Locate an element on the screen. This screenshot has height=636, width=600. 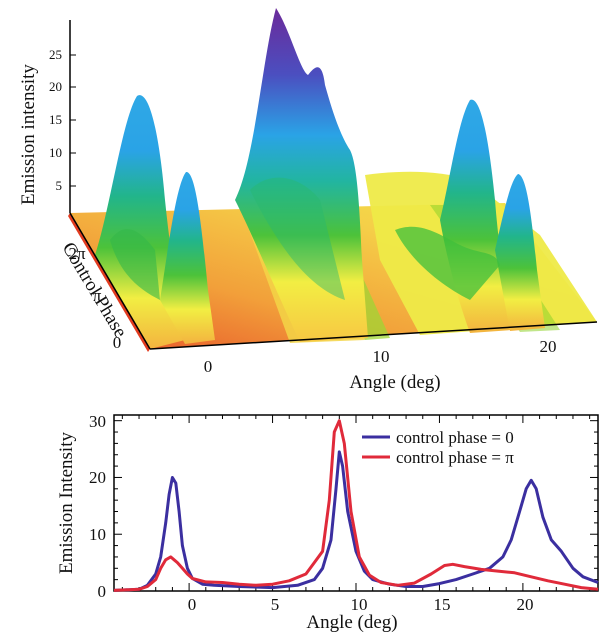
surface-peak-right-b is located at coordinates (520, 252).